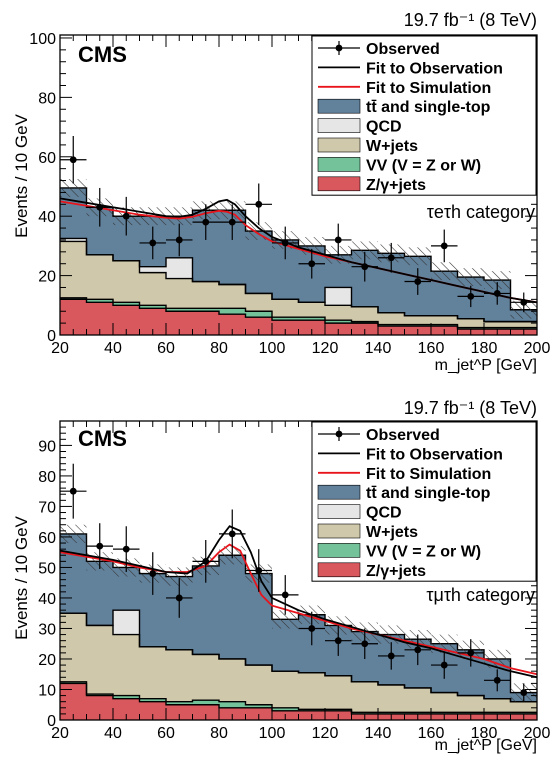 This screenshot has height=762, width=555. I want to click on bottom-legend-label-7: Z/γ+jets, so click(396, 571).